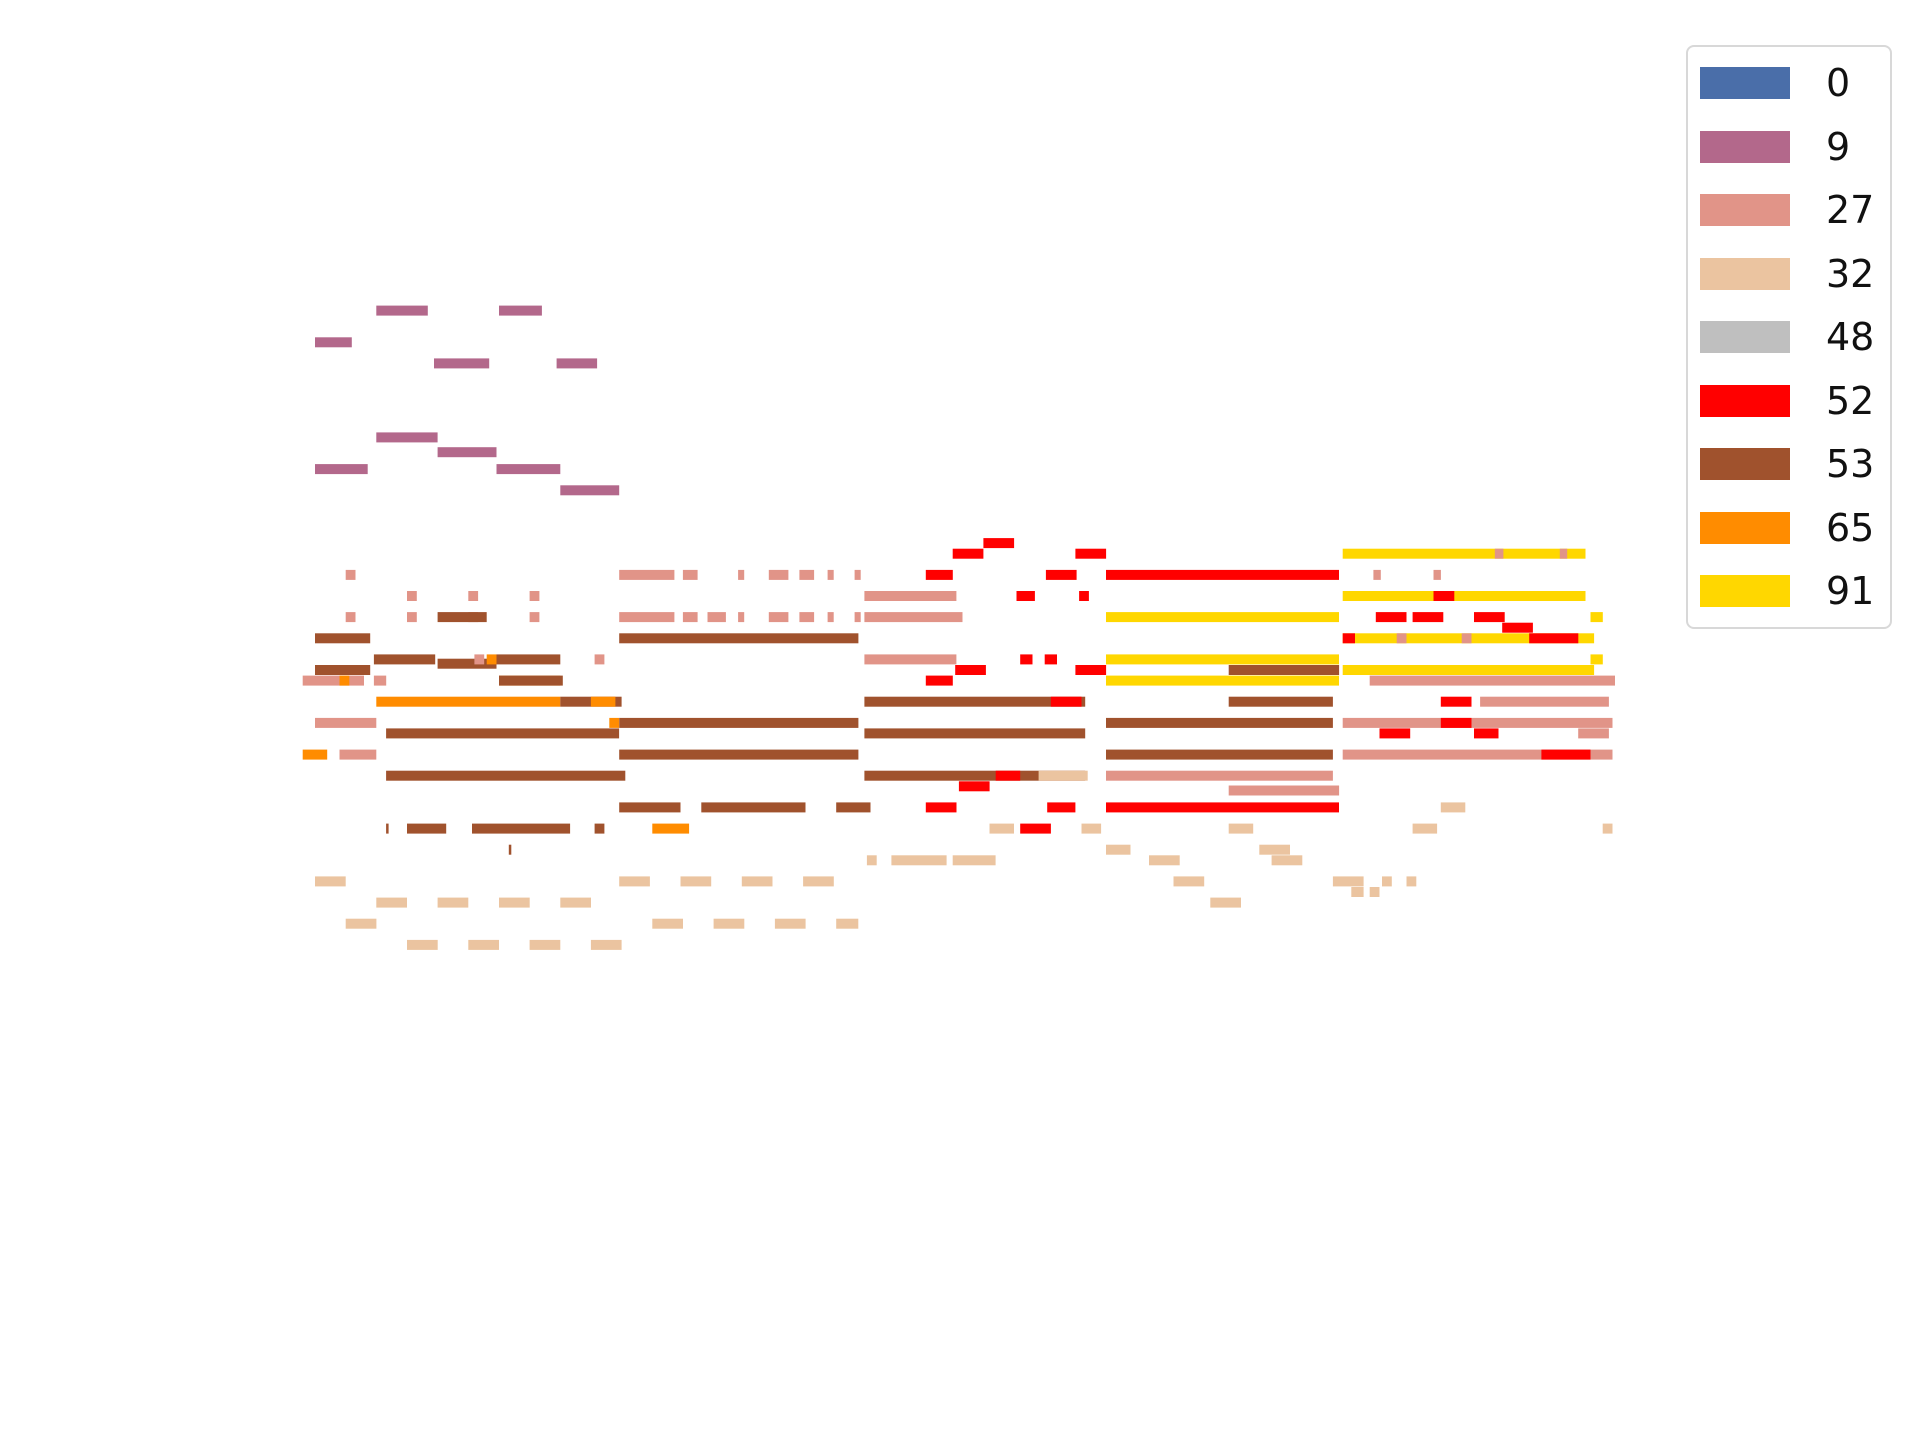 Image resolution: width=1920 pixels, height=1440 pixels. What do you see at coordinates (1850, 400) in the screenshot?
I see `legend-label: 52` at bounding box center [1850, 400].